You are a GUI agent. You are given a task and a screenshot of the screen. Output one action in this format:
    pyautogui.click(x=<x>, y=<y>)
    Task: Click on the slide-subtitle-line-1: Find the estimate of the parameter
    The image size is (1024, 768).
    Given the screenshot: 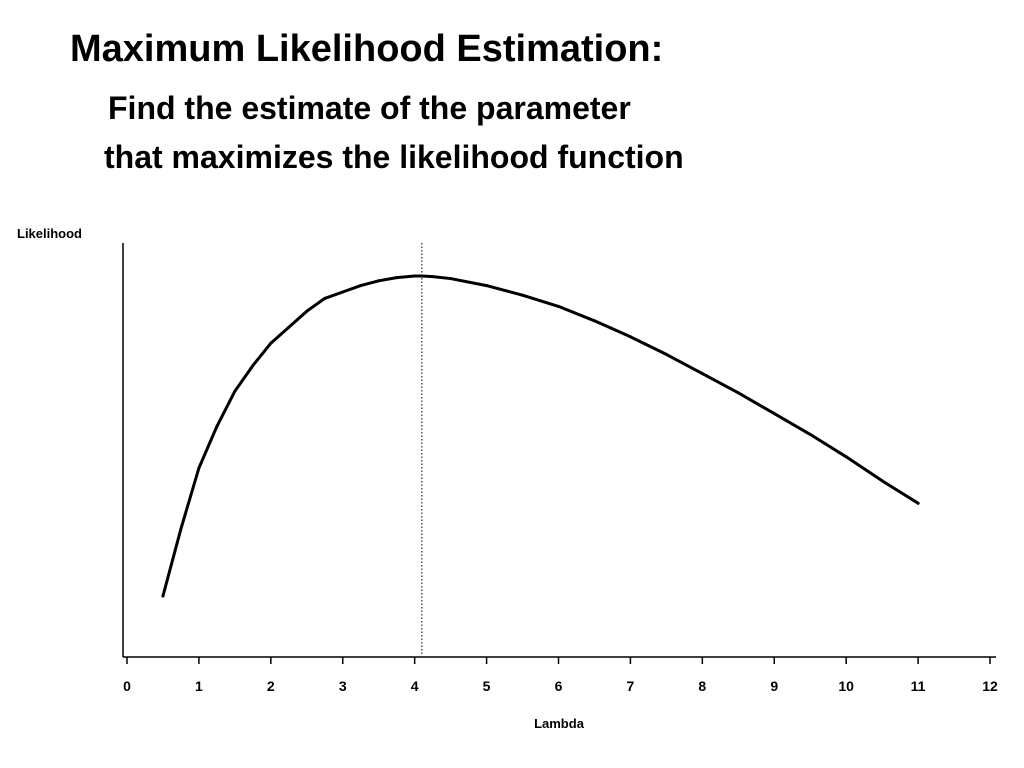 What is the action you would take?
    pyautogui.click(x=369, y=108)
    